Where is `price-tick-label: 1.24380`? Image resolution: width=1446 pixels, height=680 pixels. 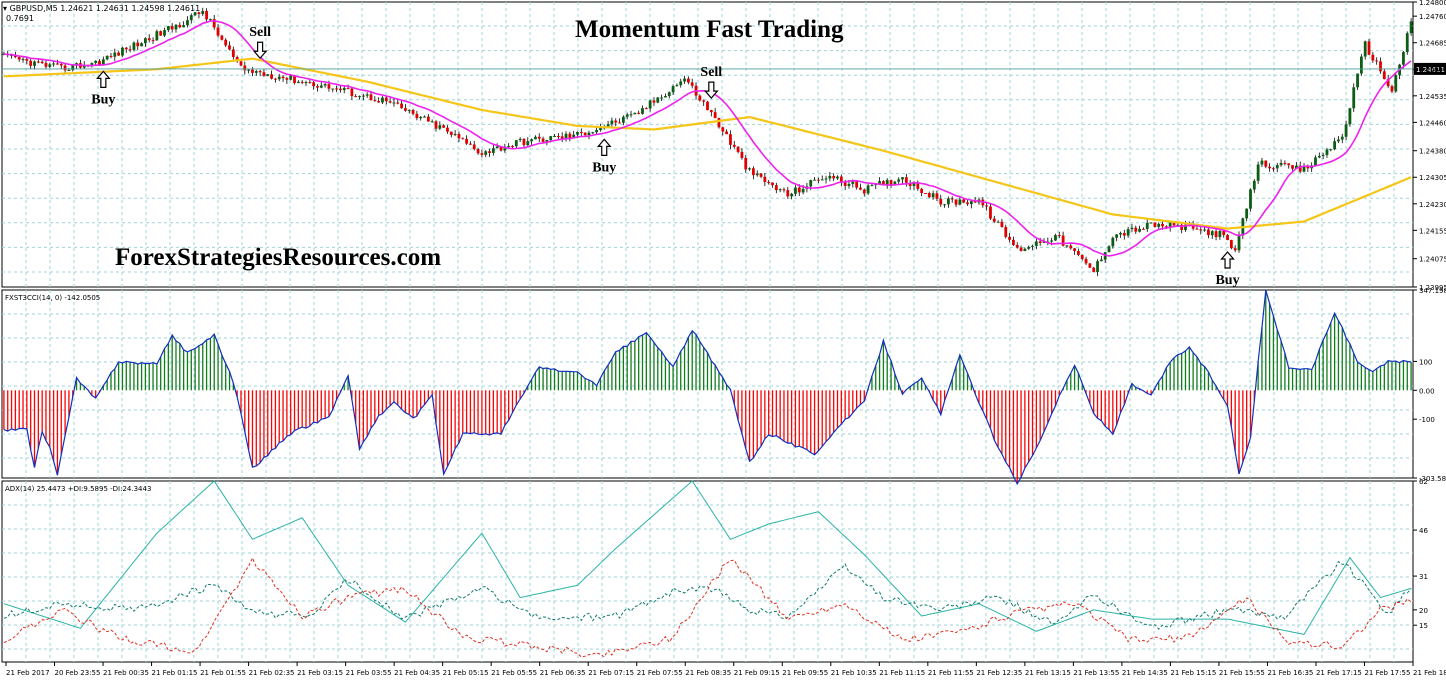 price-tick-label: 1.24380 is located at coordinates (1432, 152).